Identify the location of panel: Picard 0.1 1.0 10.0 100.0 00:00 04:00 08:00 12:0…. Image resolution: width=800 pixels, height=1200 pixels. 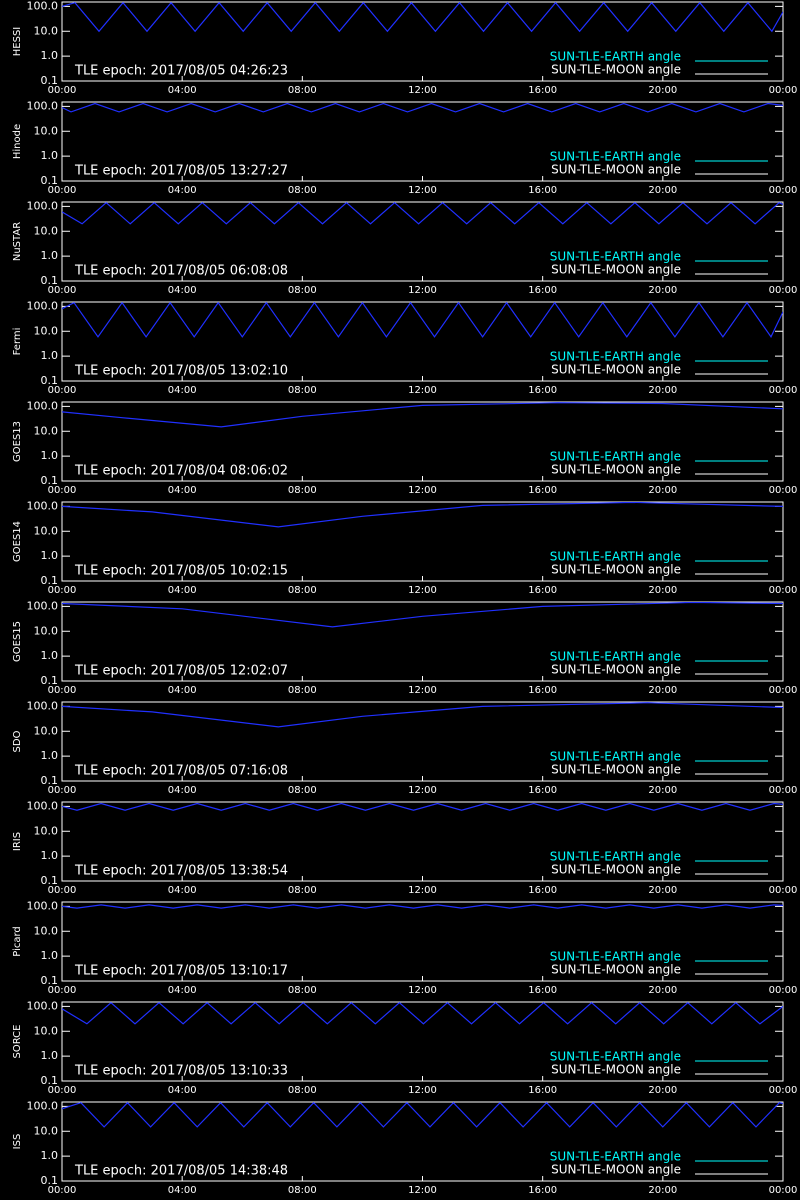
(404, 947).